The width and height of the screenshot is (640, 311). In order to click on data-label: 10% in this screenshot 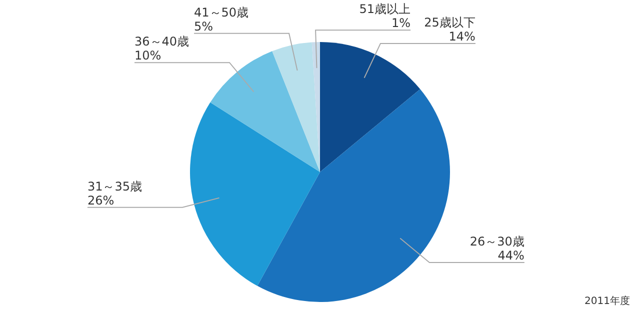, I will do `click(148, 55)`.